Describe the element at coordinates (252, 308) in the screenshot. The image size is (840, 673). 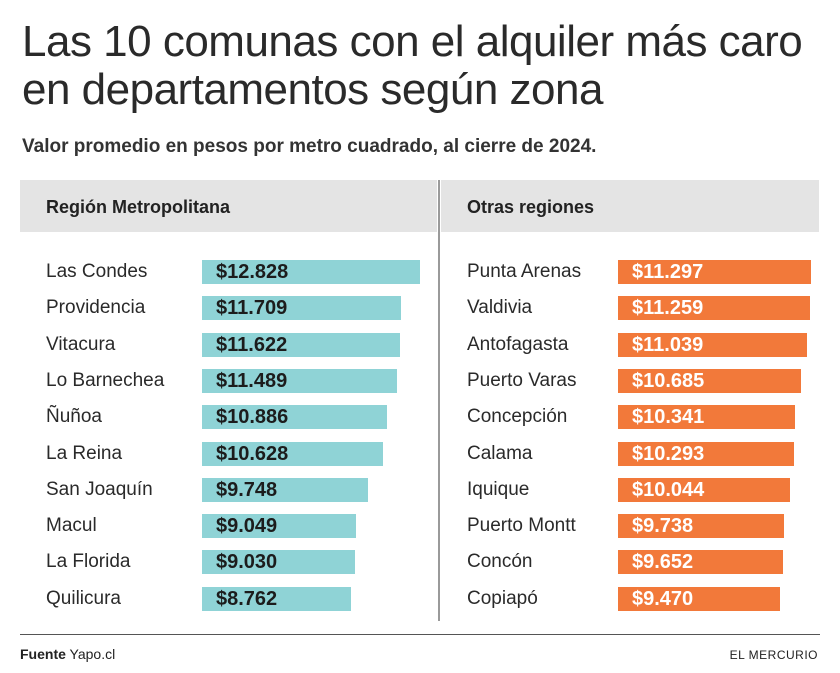
I see `bar-value-label: $11.709` at that location.